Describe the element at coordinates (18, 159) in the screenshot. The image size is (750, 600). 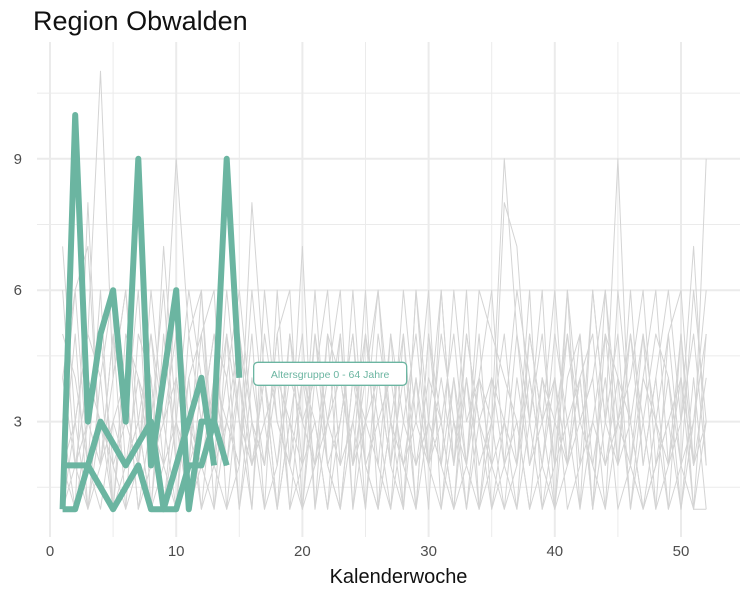
I see `y-tick-label: 9` at that location.